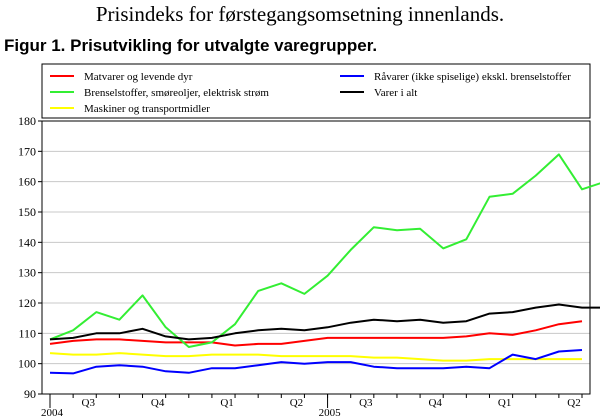  Describe the element at coordinates (312, 406) in the screenshot. I see `x-axis: Q3 Q4 Q1 Q2 Q3 Q4 Q1 Q2 2004 2005` at that location.